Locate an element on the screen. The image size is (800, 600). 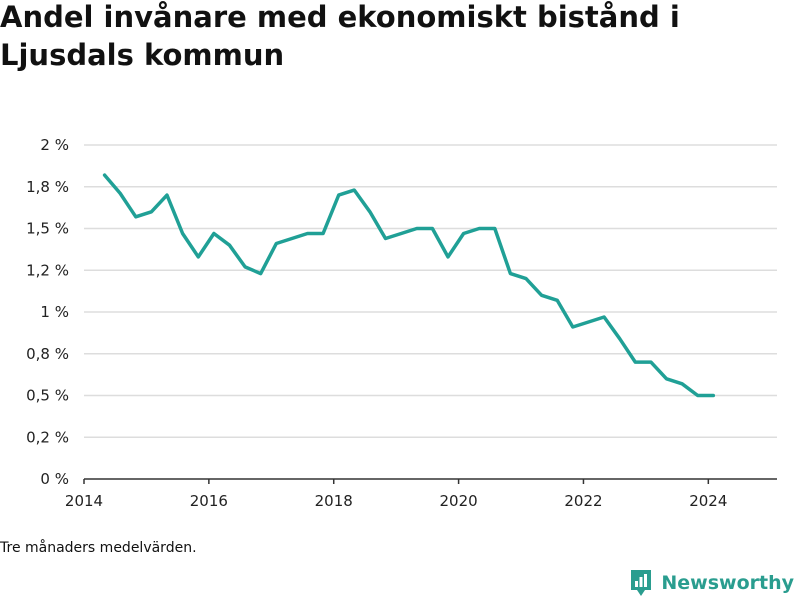
x-tick-label: 2024 is located at coordinates (708, 501).